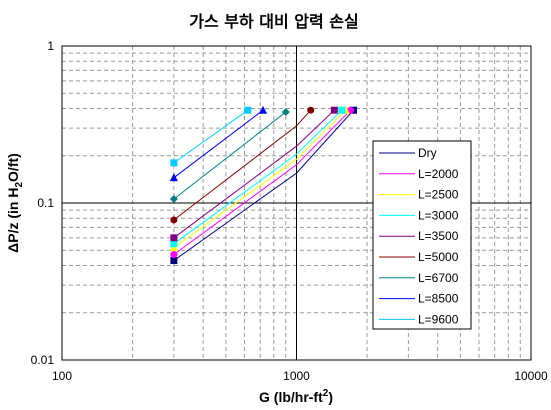 Image resolution: width=551 pixels, height=410 pixels. I want to click on x-axis-label: G (lb/hr-ft2), so click(296, 396).